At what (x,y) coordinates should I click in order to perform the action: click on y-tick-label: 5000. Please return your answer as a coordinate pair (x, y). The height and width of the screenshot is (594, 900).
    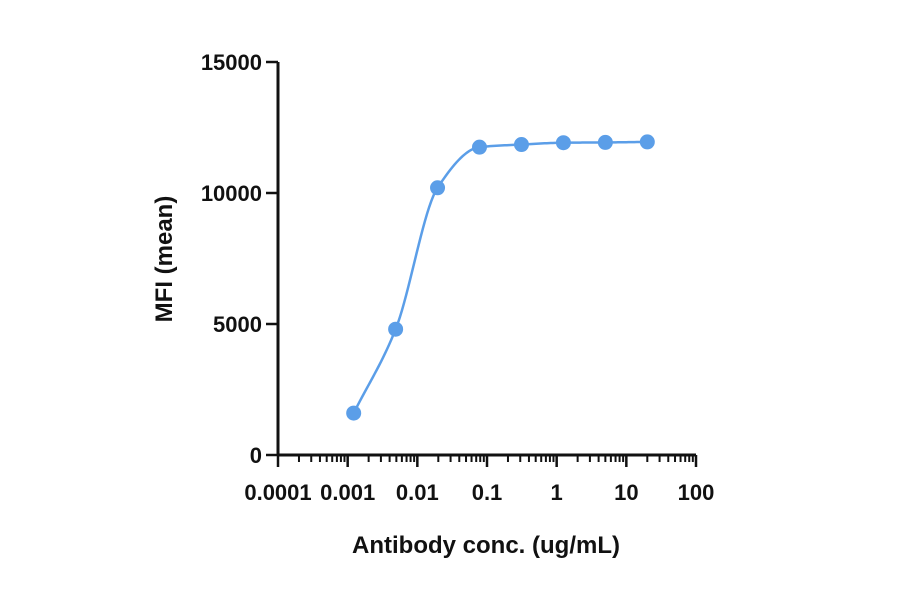
    Looking at the image, I should click on (237, 324).